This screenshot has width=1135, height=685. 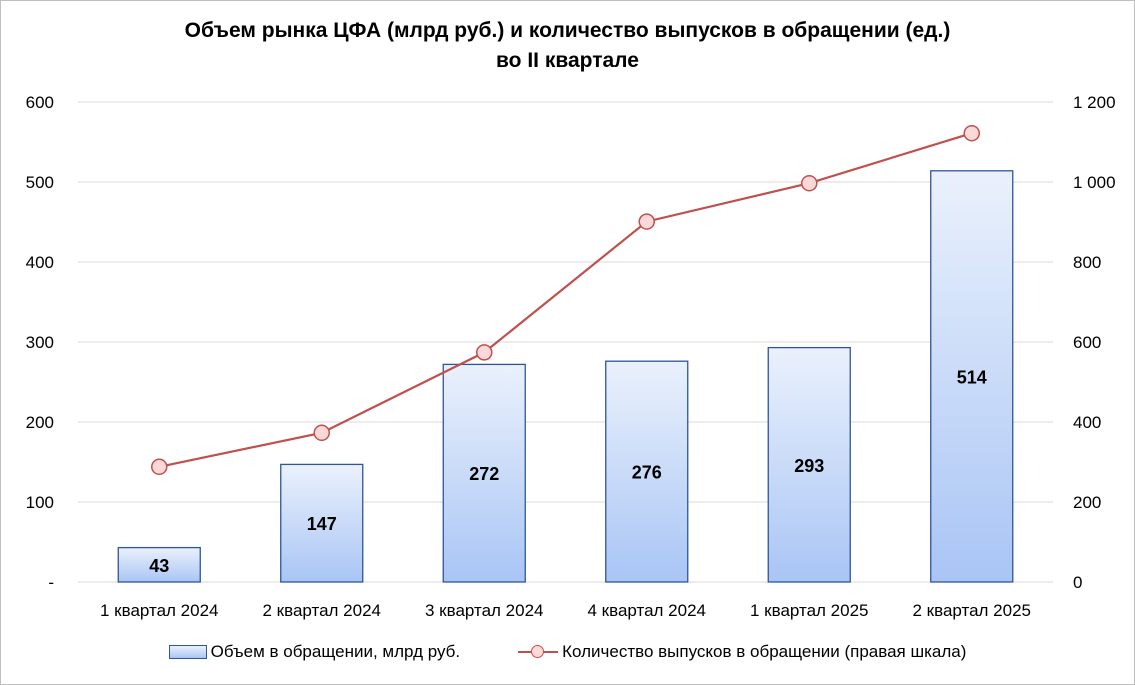 What do you see at coordinates (40, 502) in the screenshot?
I see `left-tick-label: 100` at bounding box center [40, 502].